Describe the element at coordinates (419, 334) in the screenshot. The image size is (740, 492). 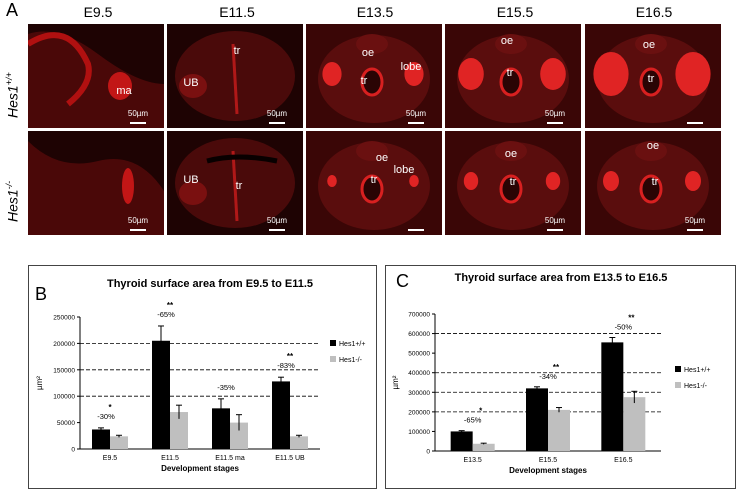
I see `y-tick-label: 600000` at that location.